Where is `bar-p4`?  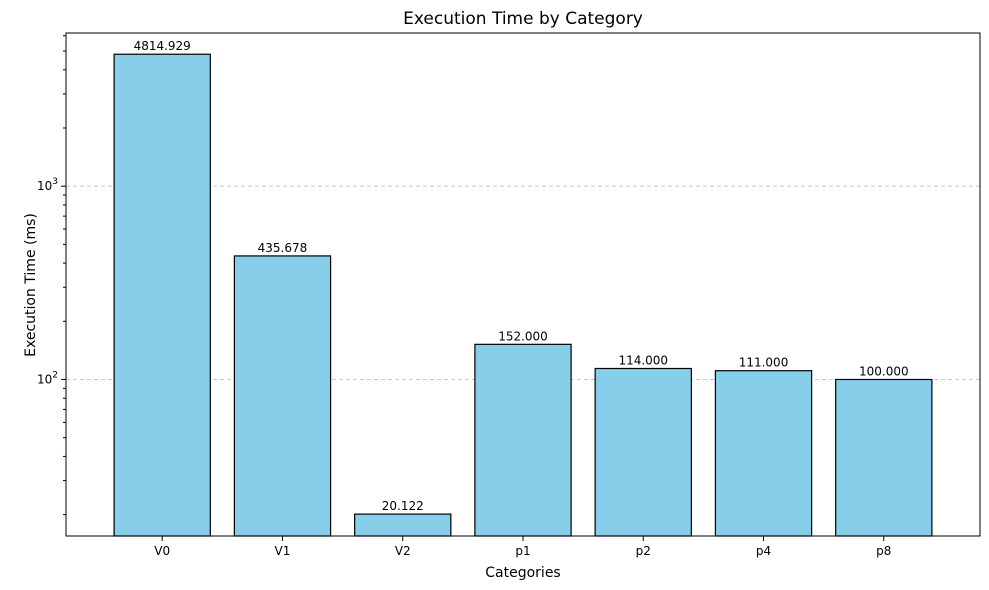
bar-p4 is located at coordinates (763, 453).